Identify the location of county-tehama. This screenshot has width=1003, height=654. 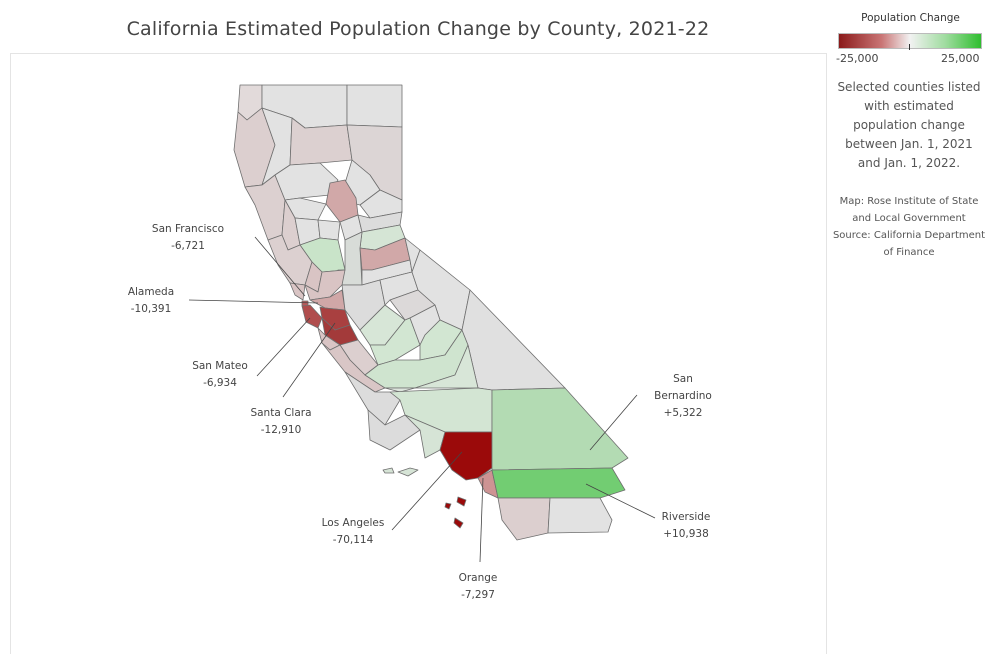
(306, 181).